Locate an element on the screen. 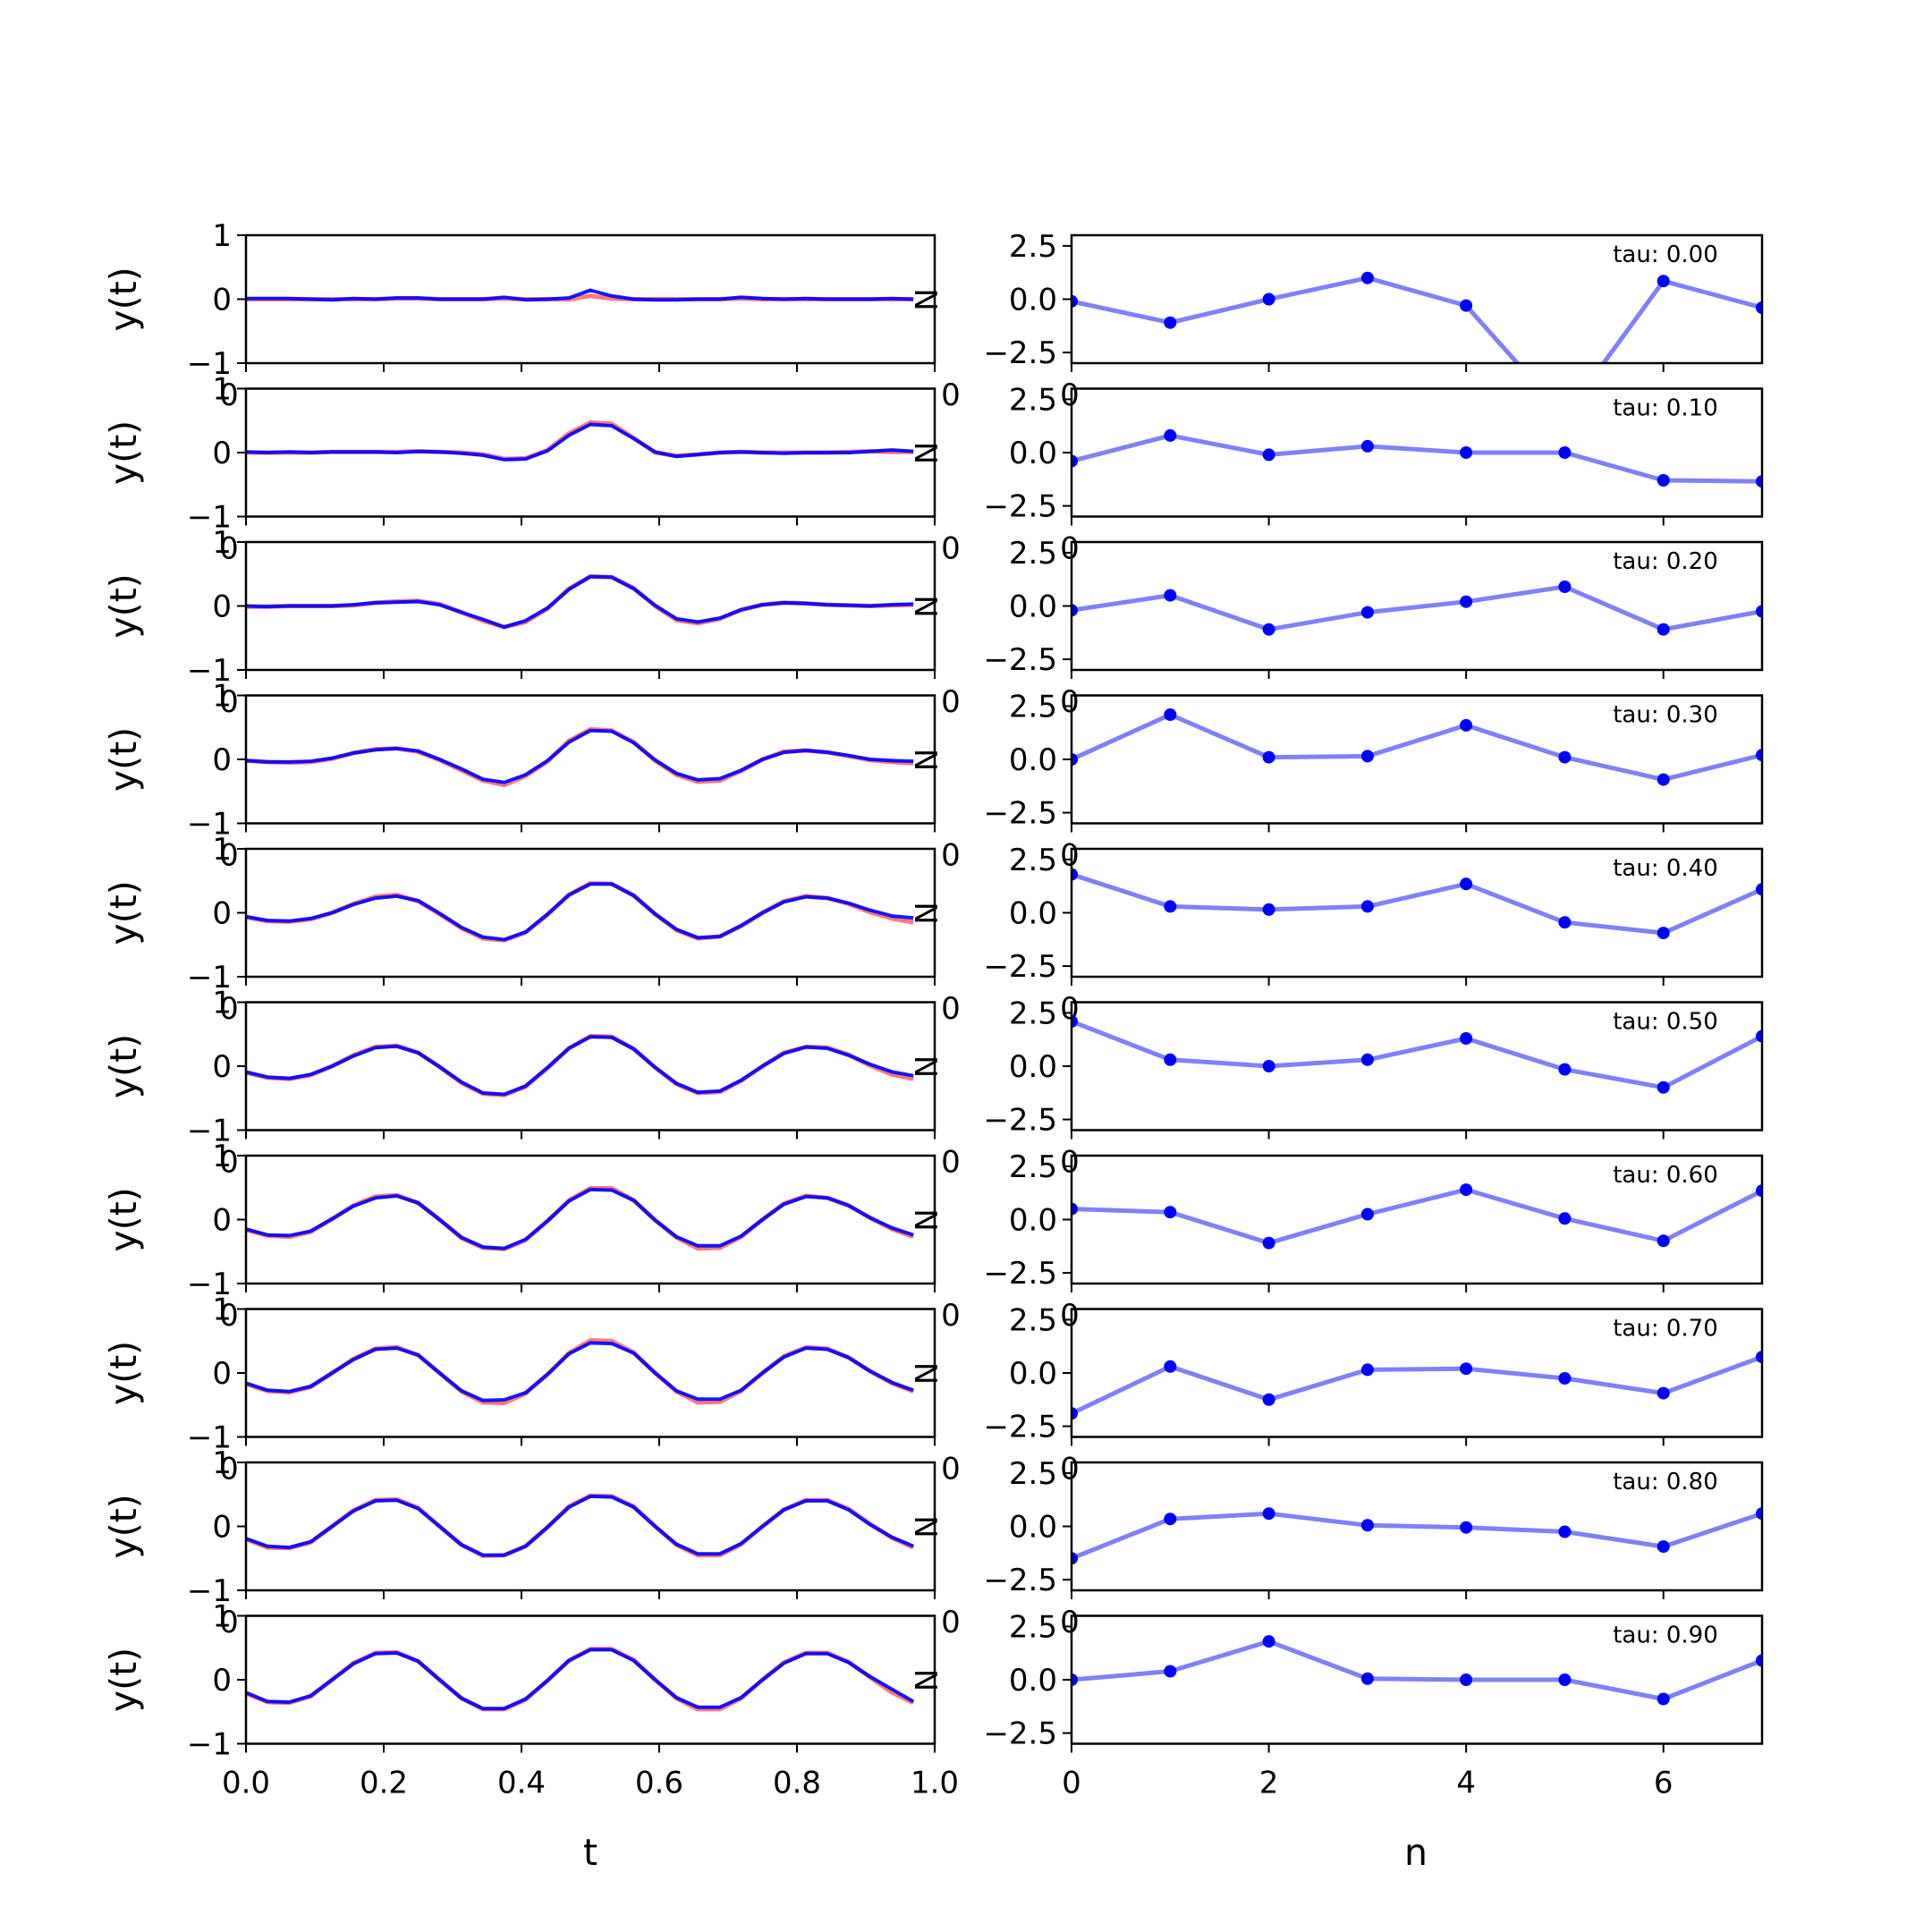 The height and width of the screenshot is (1932, 1932). right-x-axis-label: n is located at coordinates (1416, 1852).